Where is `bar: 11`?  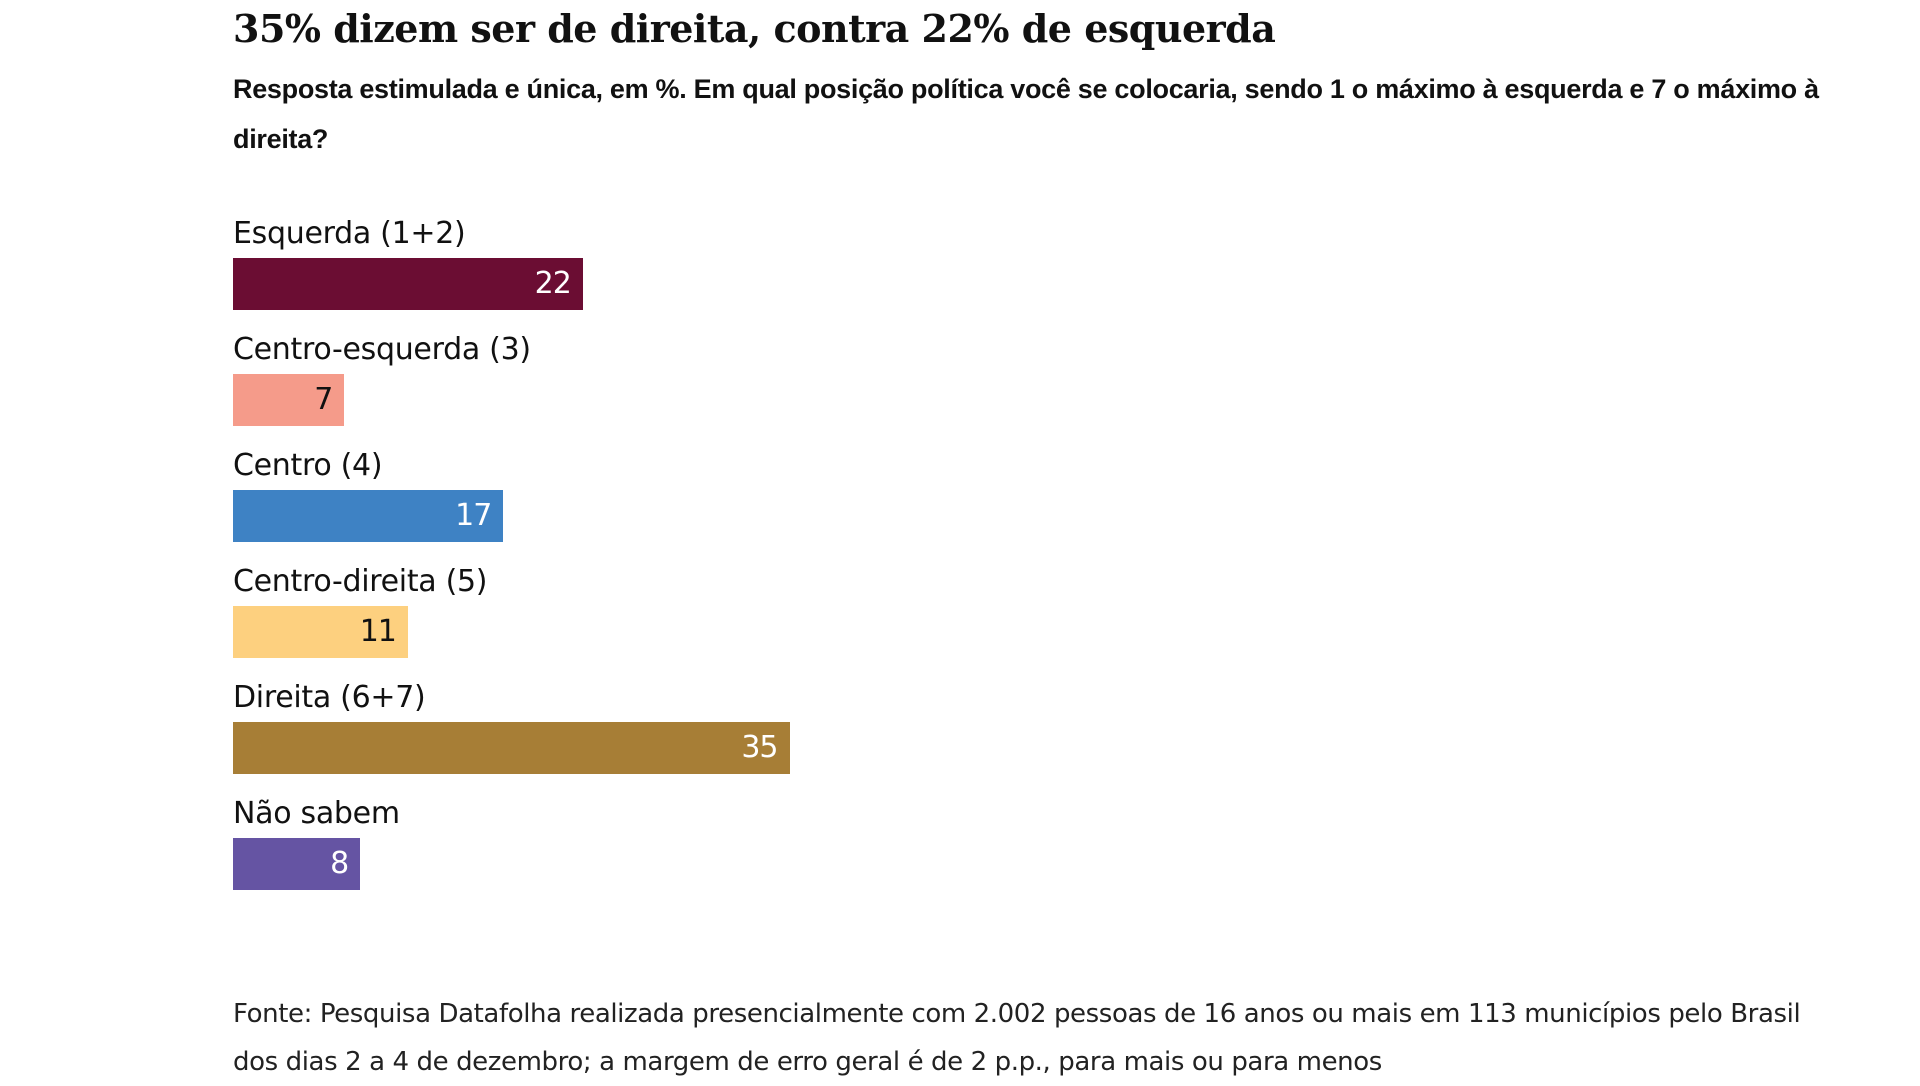 bar: 11 is located at coordinates (320, 632).